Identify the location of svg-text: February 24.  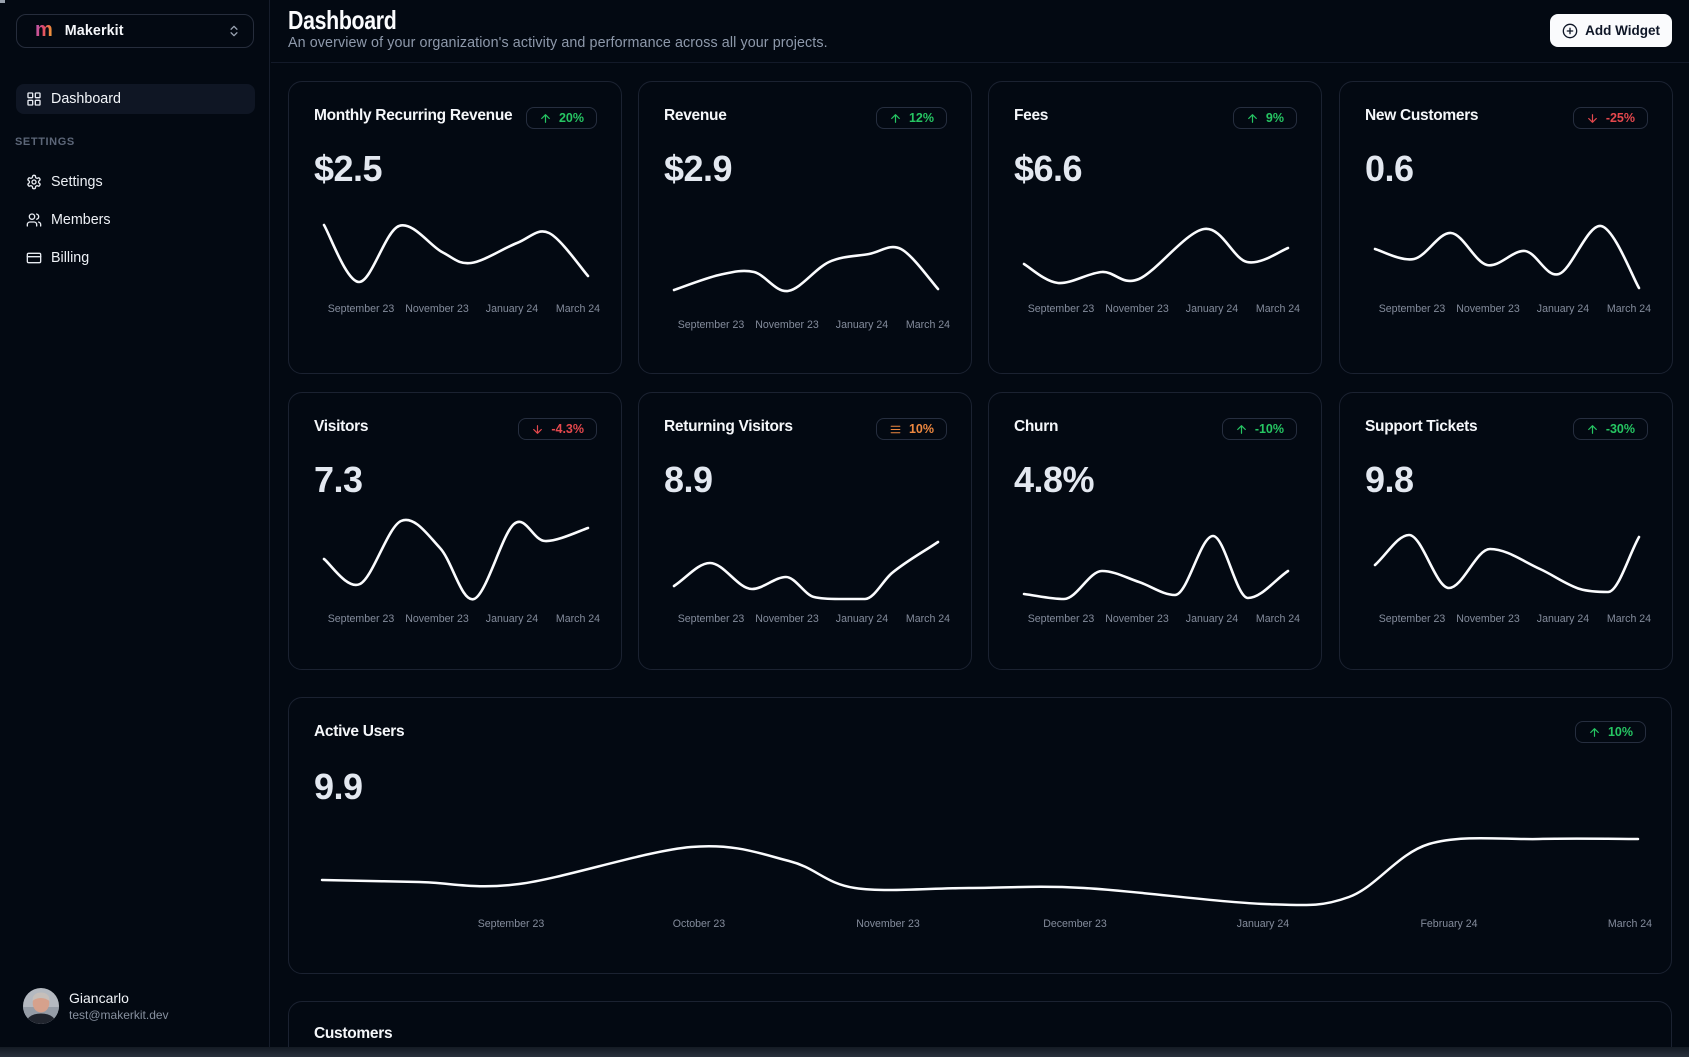
(1448, 924).